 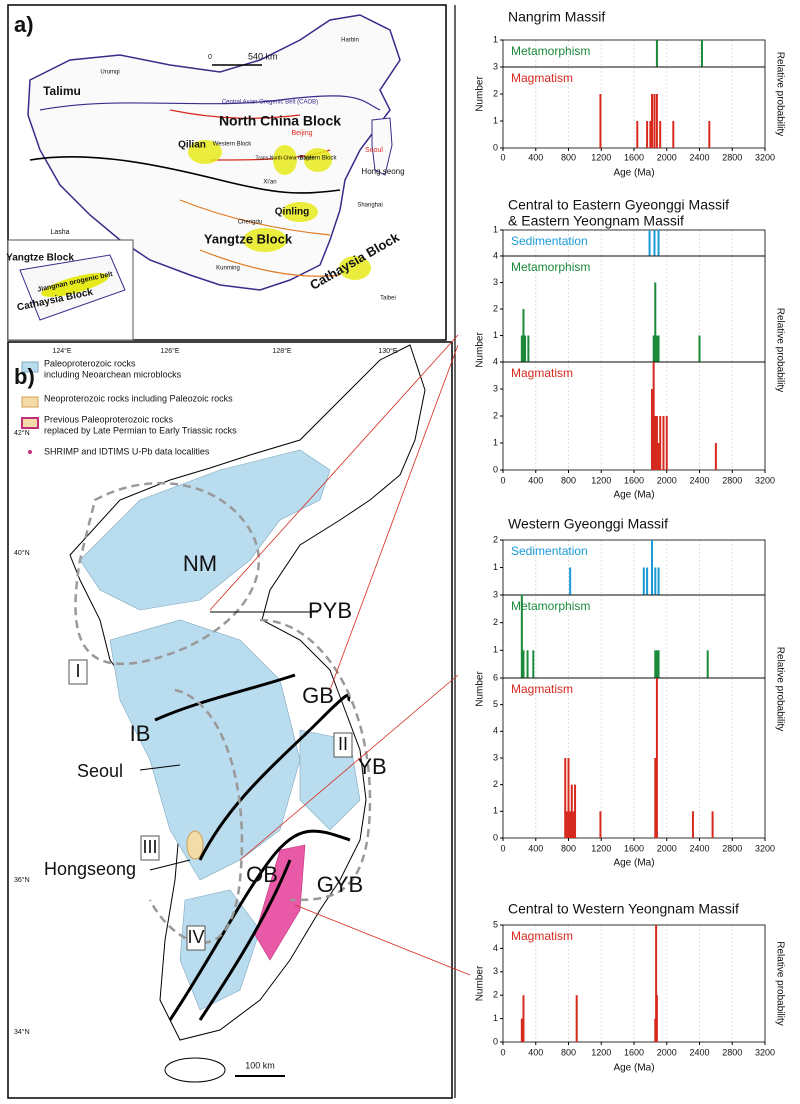 What do you see at coordinates (355, 268) in the screenshot?
I see `cathaysia-zone` at bounding box center [355, 268].